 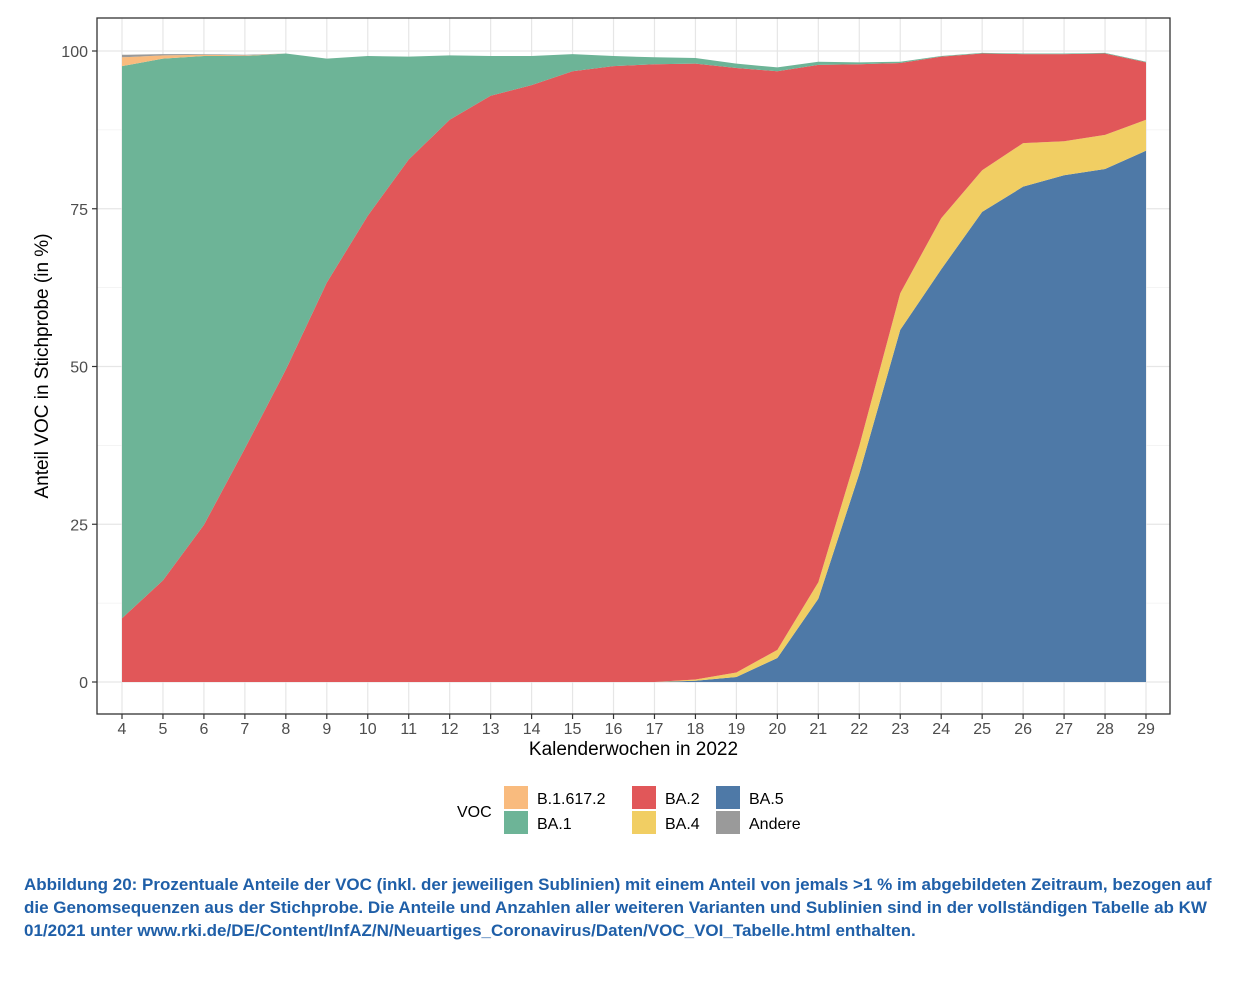 I want to click on x-tick-label: 21, so click(x=818, y=729).